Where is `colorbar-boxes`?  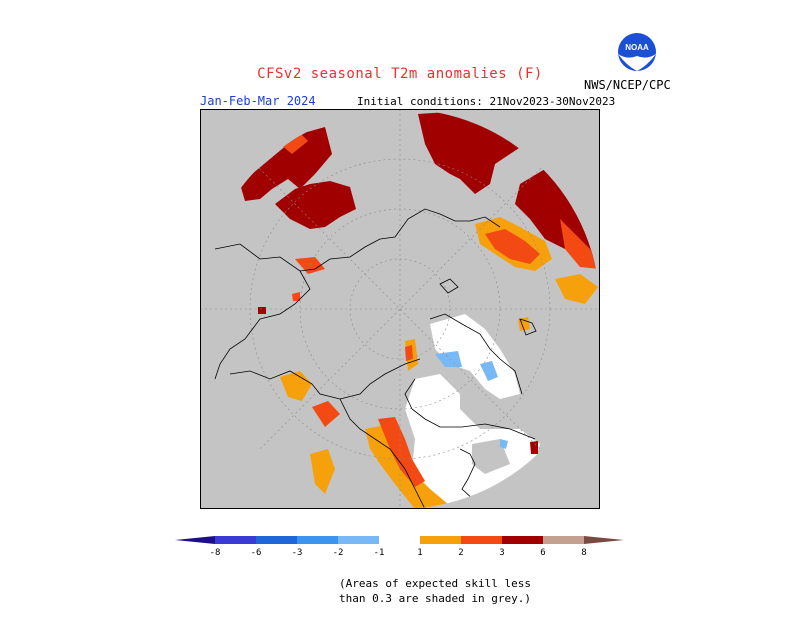
colorbar-boxes is located at coordinates (399, 540).